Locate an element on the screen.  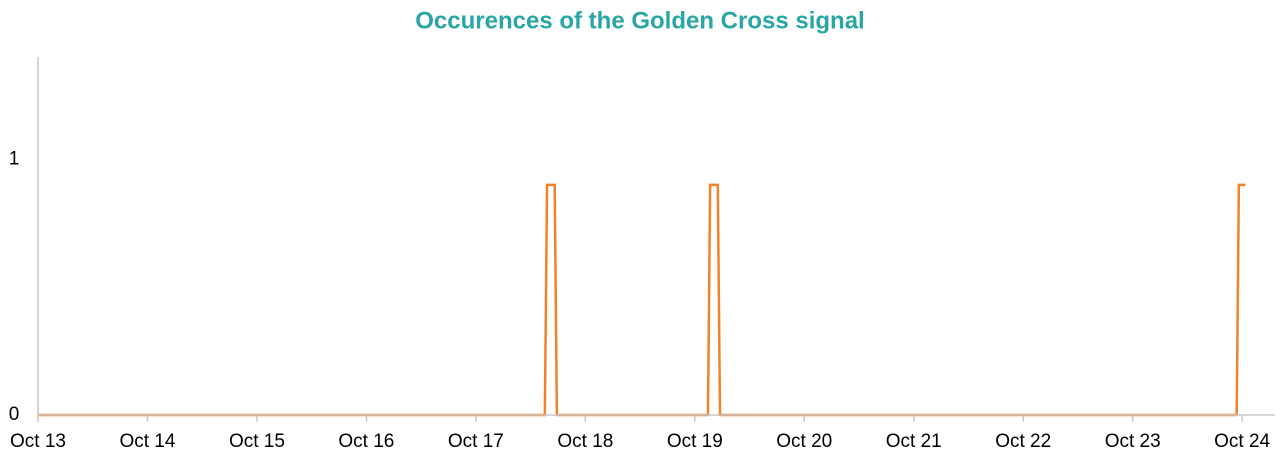
x-tick-label: Oct 21 is located at coordinates (914, 441).